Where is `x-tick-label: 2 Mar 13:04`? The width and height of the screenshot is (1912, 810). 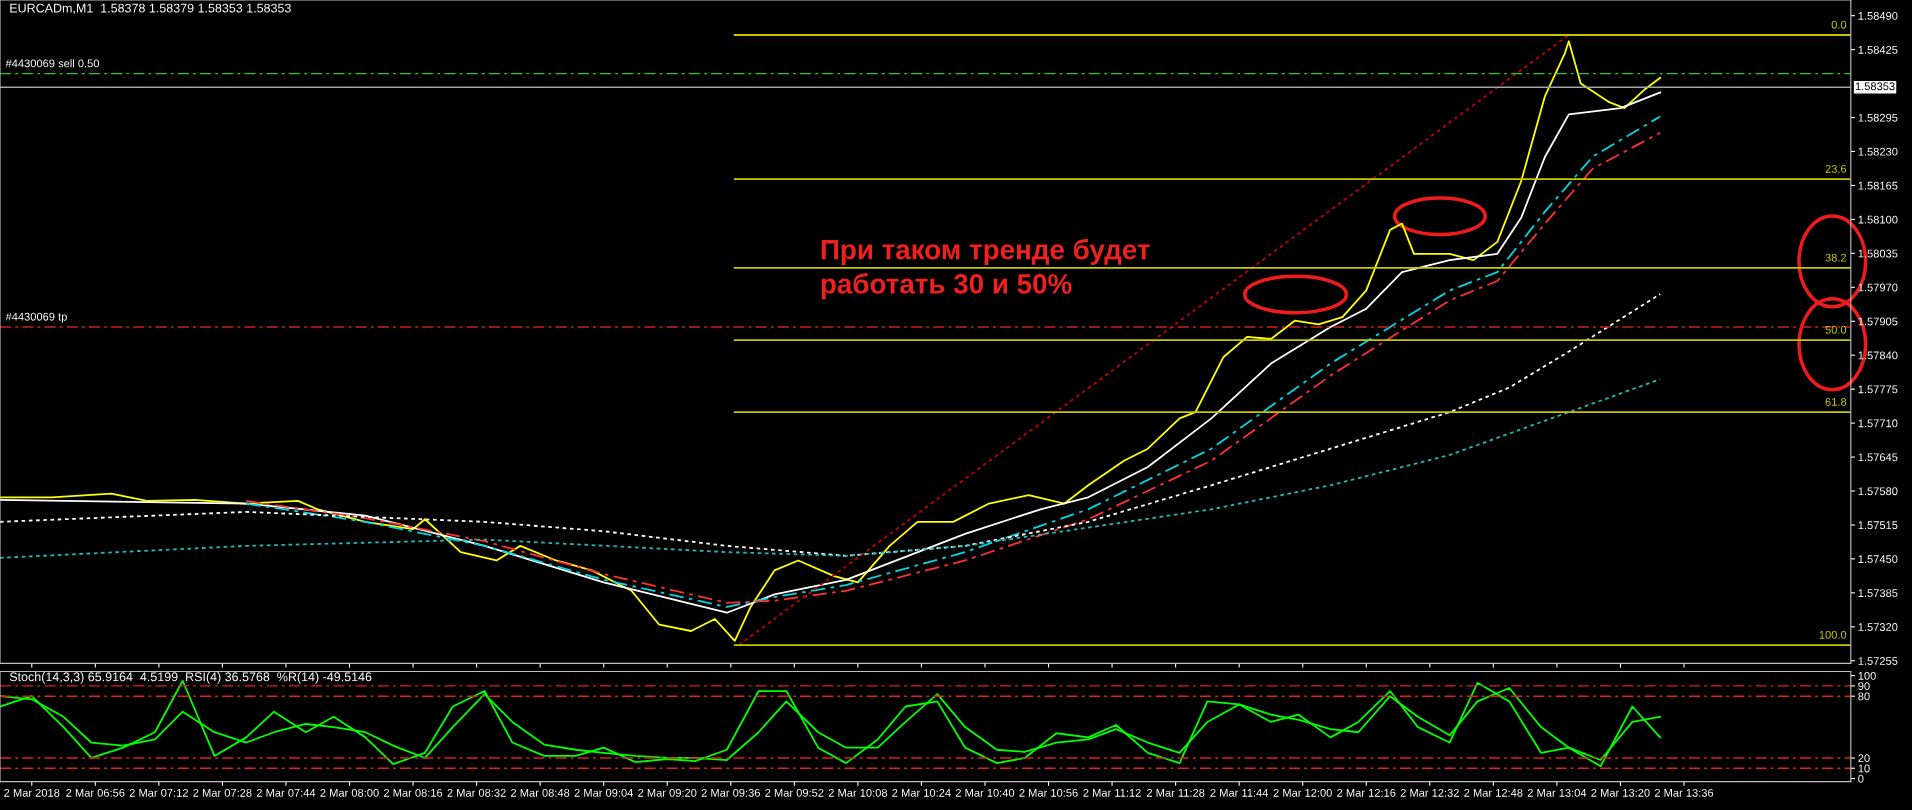 x-tick-label: 2 Mar 13:04 is located at coordinates (1557, 792).